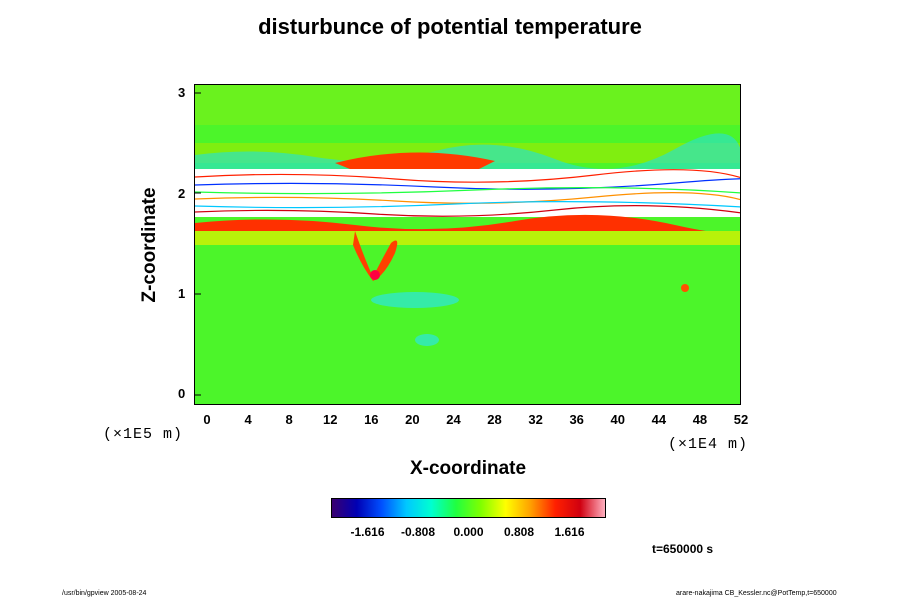  I want to click on x-tick-label: 40, so click(617, 419).